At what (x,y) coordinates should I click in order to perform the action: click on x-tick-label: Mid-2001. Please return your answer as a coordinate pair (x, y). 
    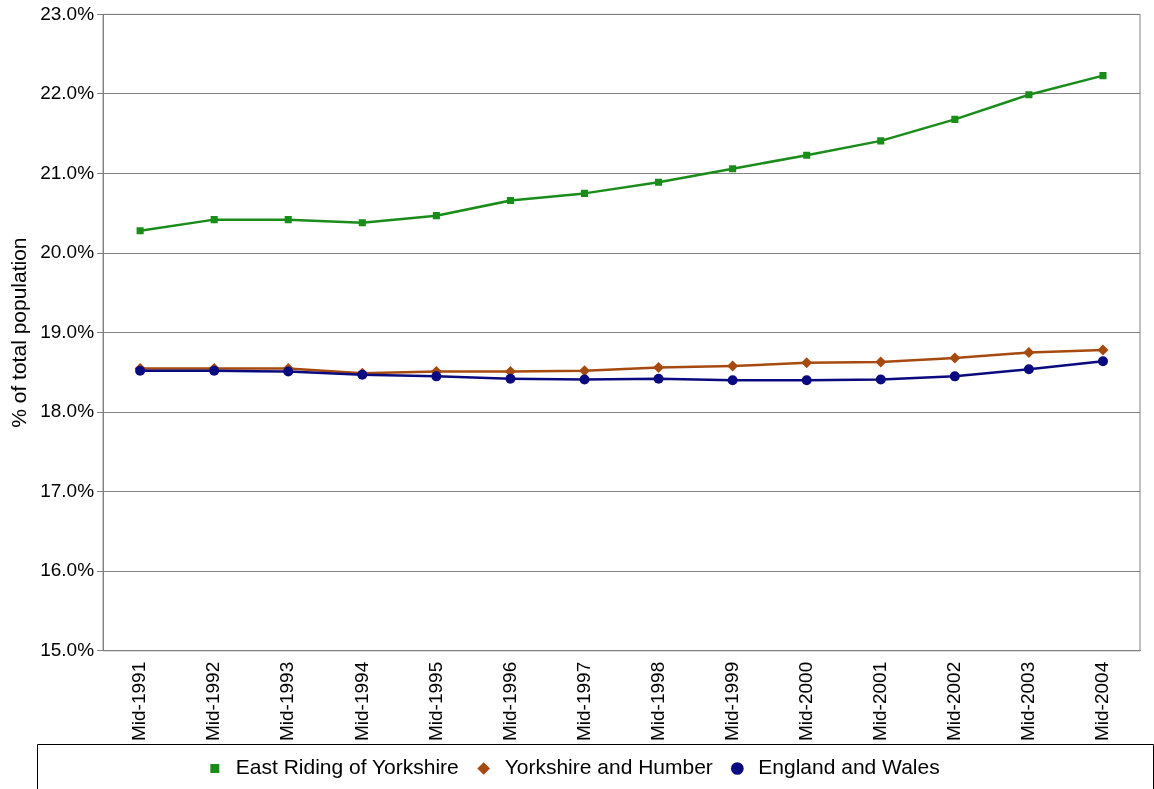
    Looking at the image, I should click on (879, 701).